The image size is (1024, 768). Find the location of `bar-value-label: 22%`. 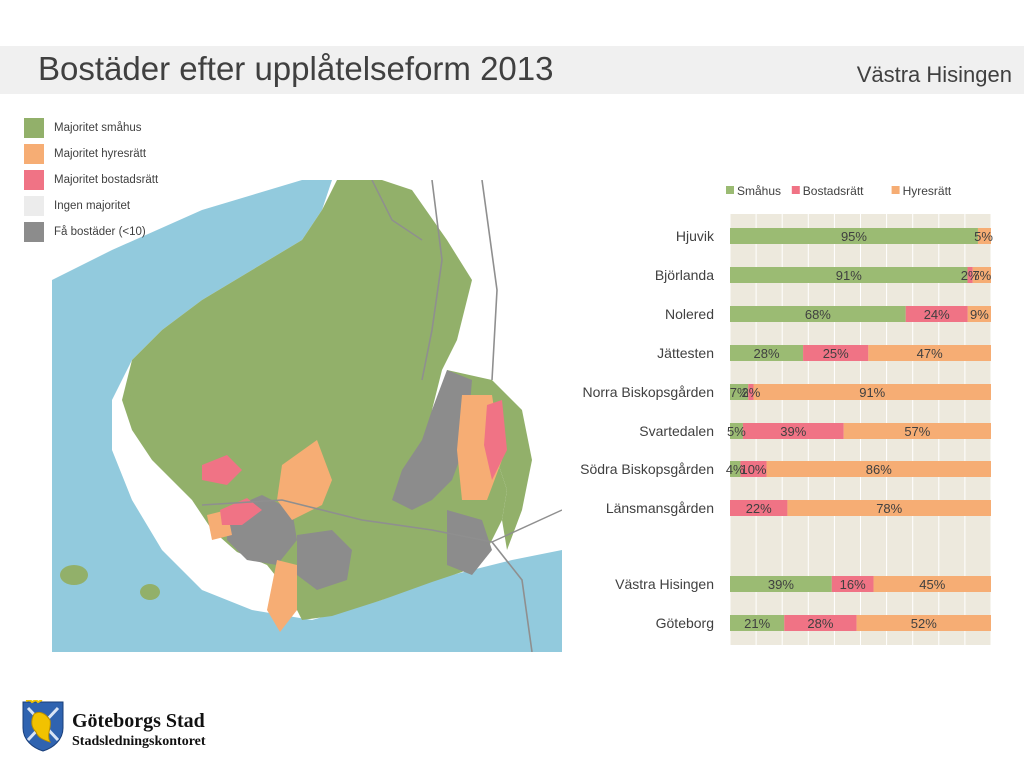

bar-value-label: 22% is located at coordinates (759, 508).